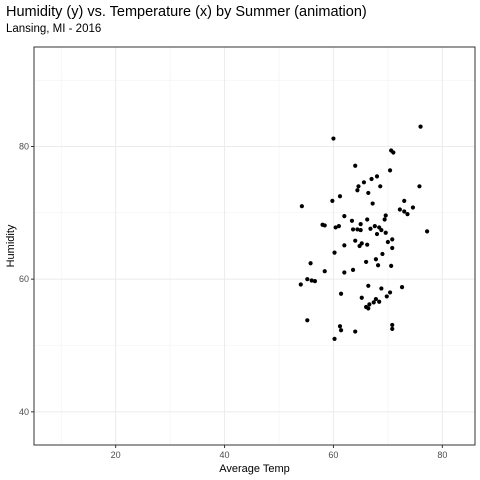 Image resolution: width=480 pixels, height=480 pixels. Describe the element at coordinates (24, 412) in the screenshot. I see `y-tick-label: 40` at that location.